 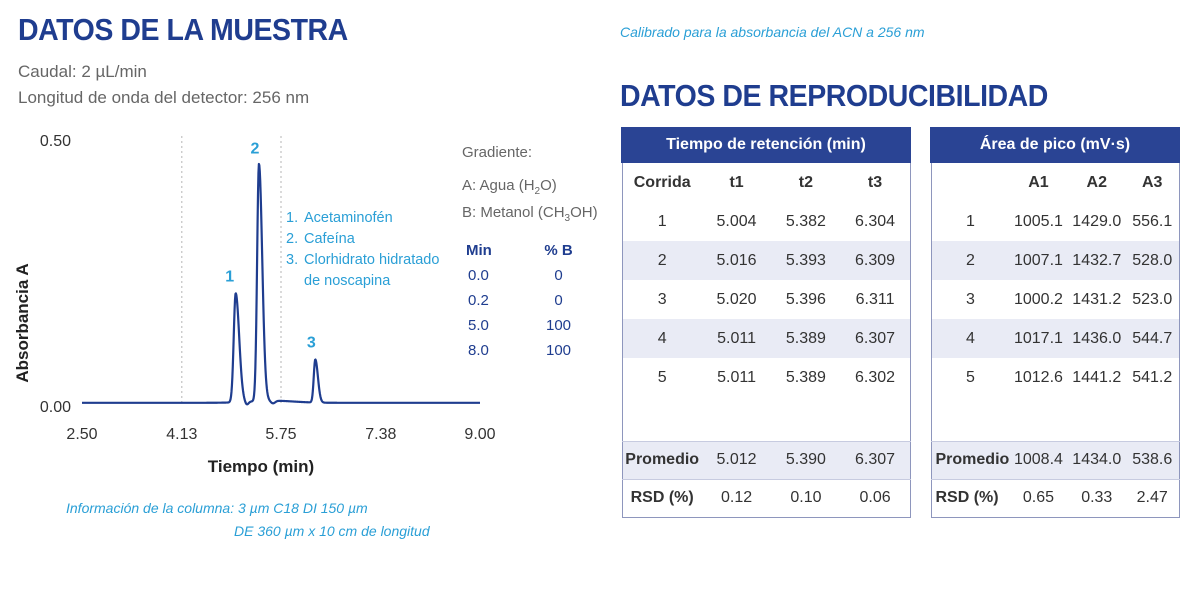 What do you see at coordinates (1055, 182) in the screenshot?
I see `table-header-row: A1 A2 A3` at bounding box center [1055, 182].